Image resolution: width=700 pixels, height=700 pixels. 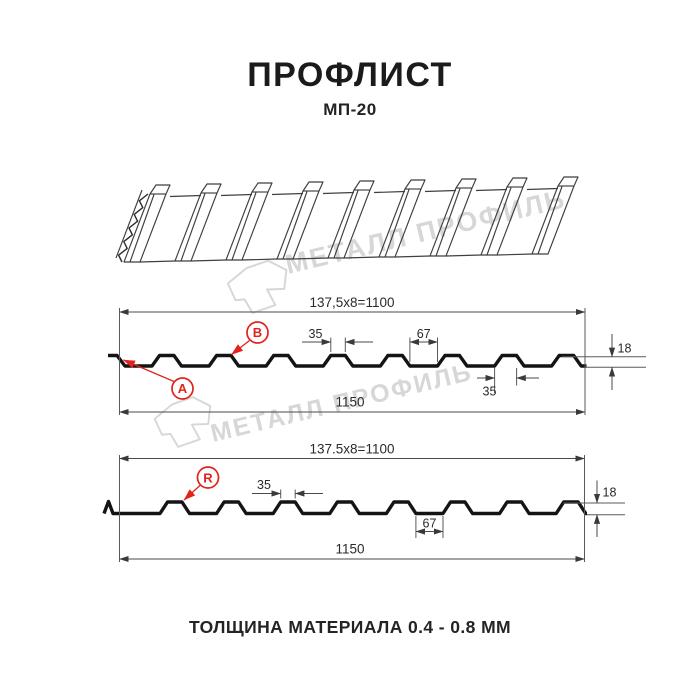 What do you see at coordinates (424, 334) in the screenshot?
I see `dim-trough-label-a: 67` at bounding box center [424, 334].